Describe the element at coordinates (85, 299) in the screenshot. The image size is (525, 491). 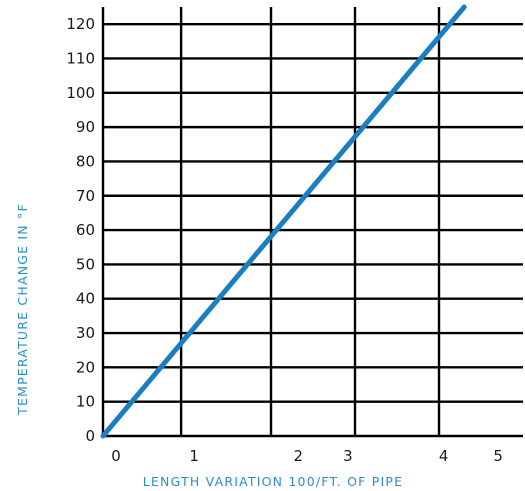
I see `y-tick-label: 40` at that location.